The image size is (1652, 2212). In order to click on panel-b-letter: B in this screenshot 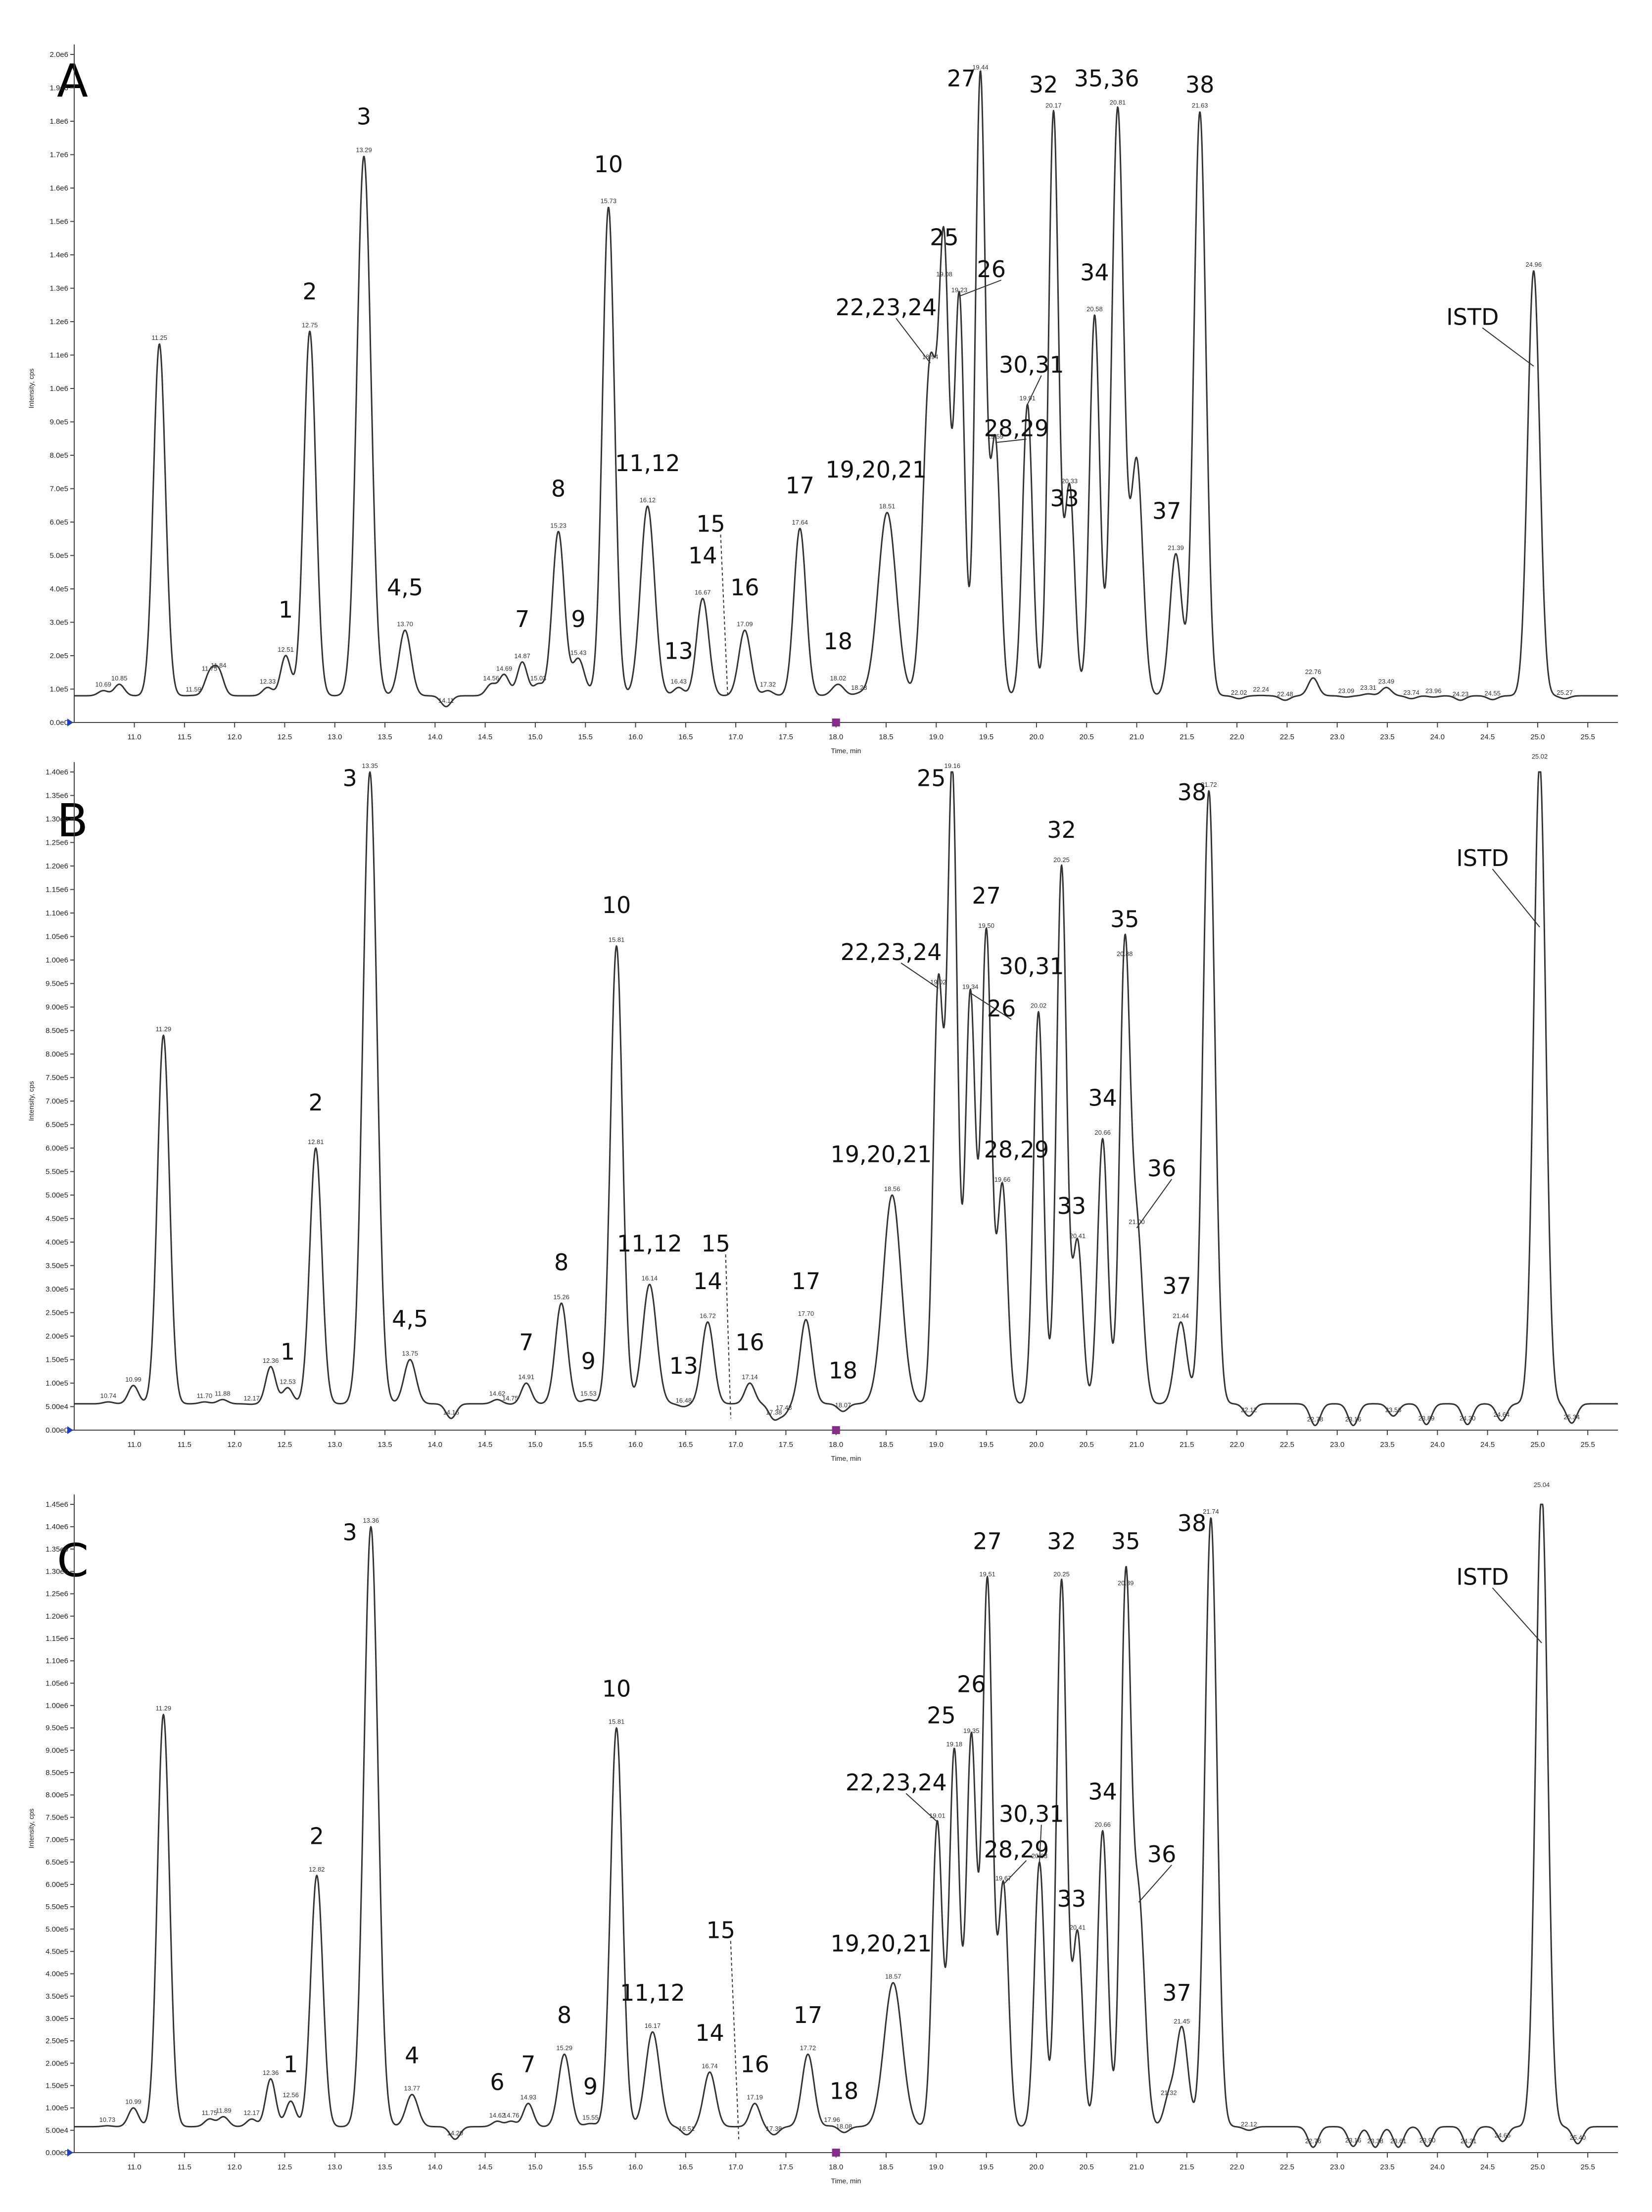, I will do `click(73, 820)`.